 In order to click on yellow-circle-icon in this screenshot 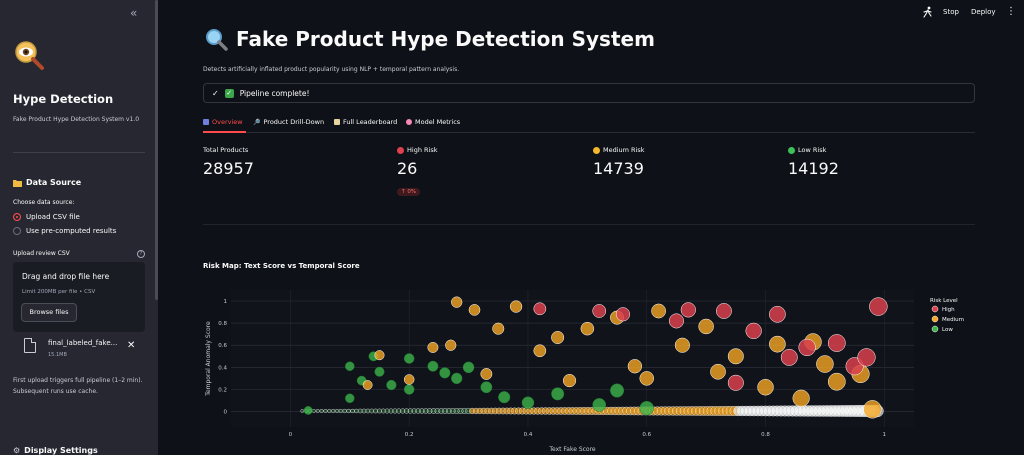, I will do `click(596, 150)`.